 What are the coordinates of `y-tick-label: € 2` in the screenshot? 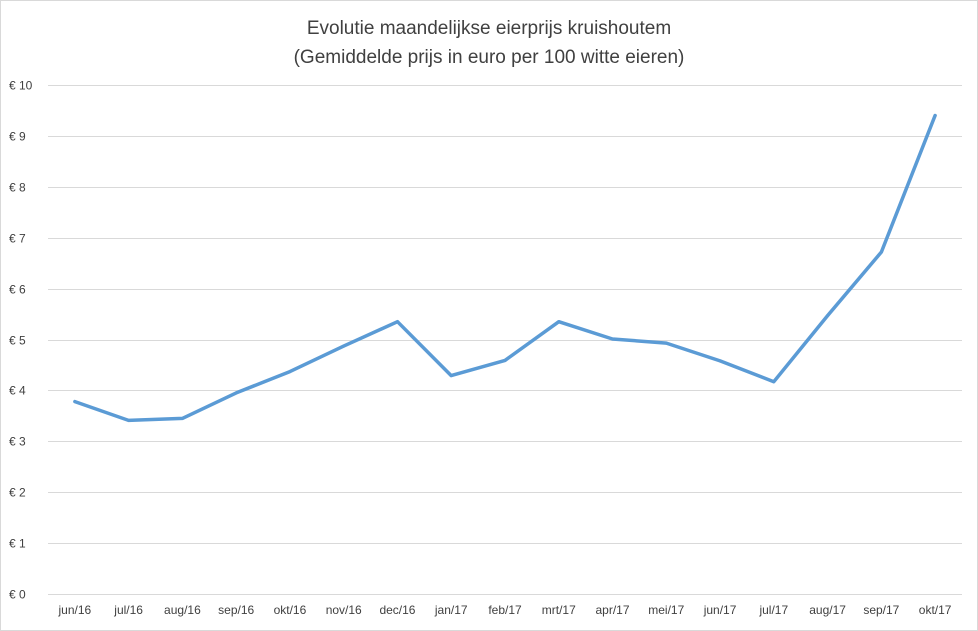 It's located at (17, 493).